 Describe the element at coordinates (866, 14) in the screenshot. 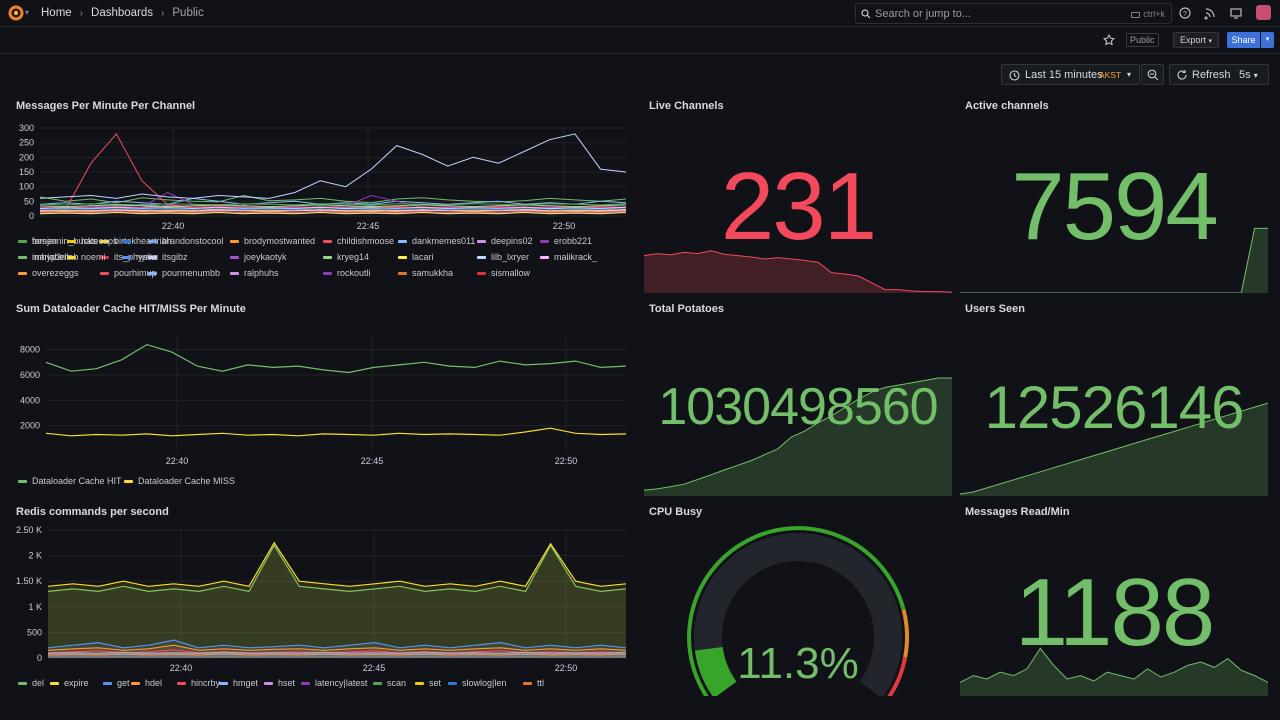

I see `search-icon` at that location.